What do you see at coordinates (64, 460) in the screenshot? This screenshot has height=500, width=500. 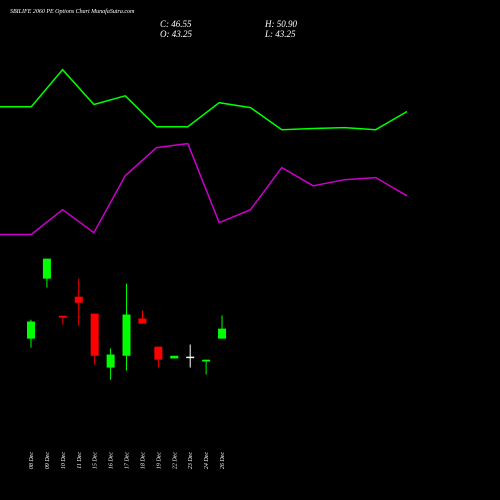 I see `x-tick-label: 10 Dec` at bounding box center [64, 460].